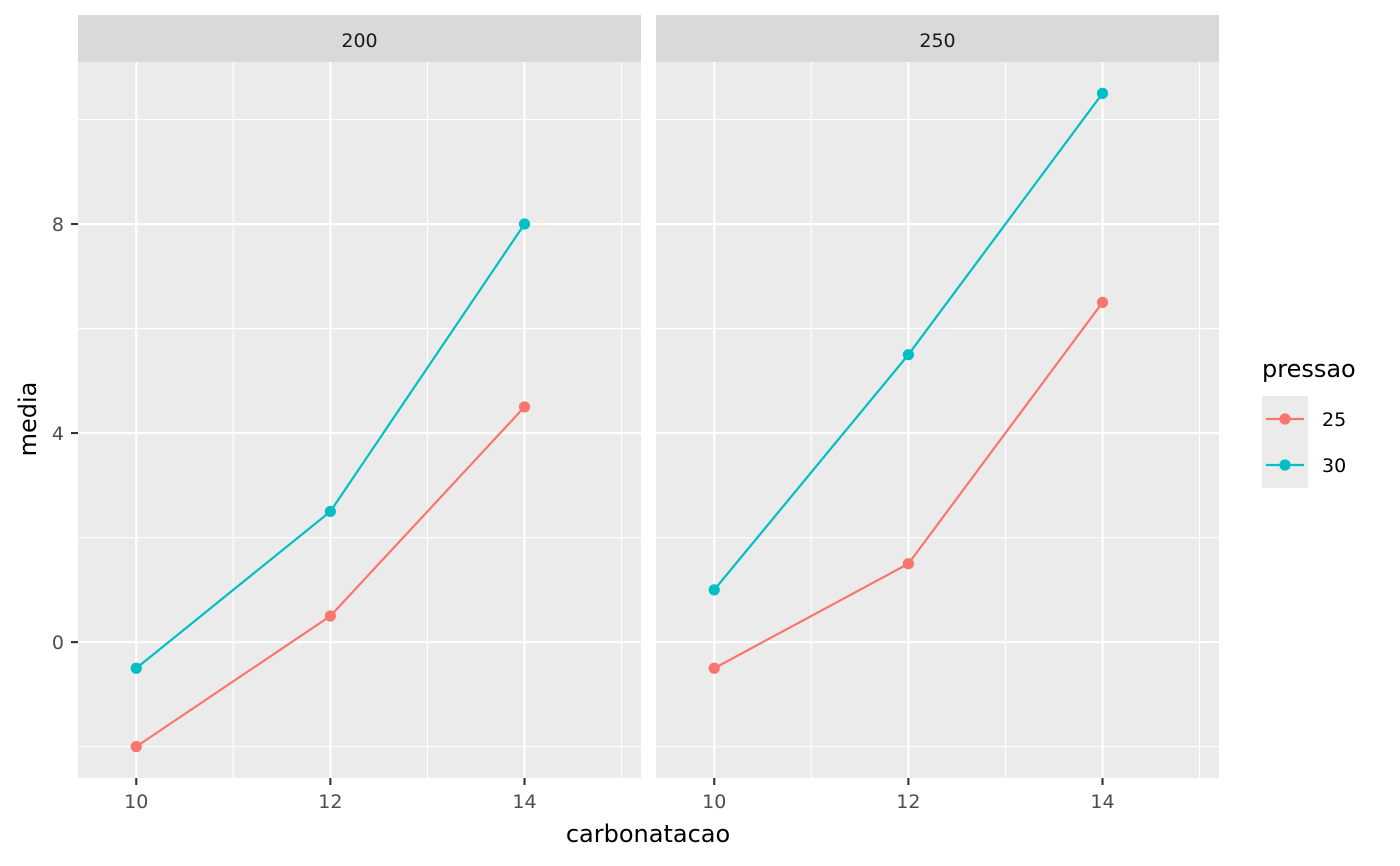 This screenshot has width=1400, height=866. I want to click on y-axis-title: media, so click(28, 419).